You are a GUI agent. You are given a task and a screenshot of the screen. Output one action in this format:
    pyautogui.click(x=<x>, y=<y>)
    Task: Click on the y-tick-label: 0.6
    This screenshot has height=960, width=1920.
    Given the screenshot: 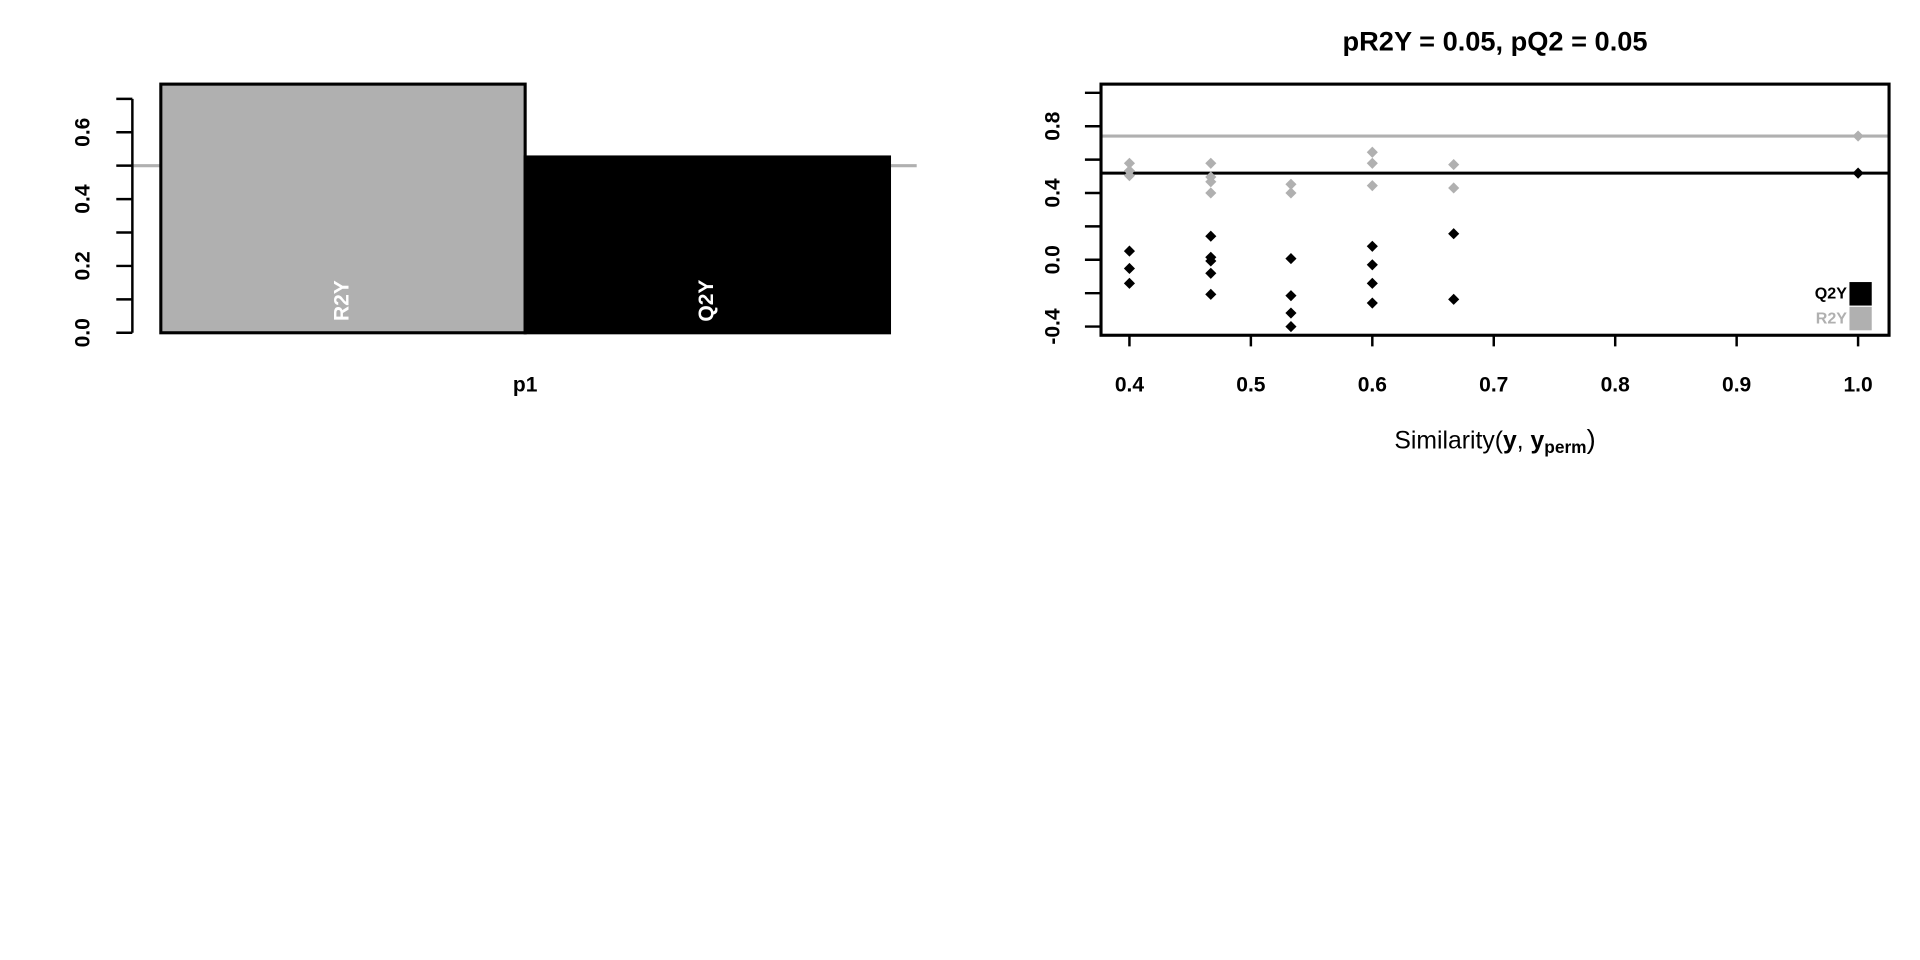 What is the action you would take?
    pyautogui.click(x=83, y=132)
    